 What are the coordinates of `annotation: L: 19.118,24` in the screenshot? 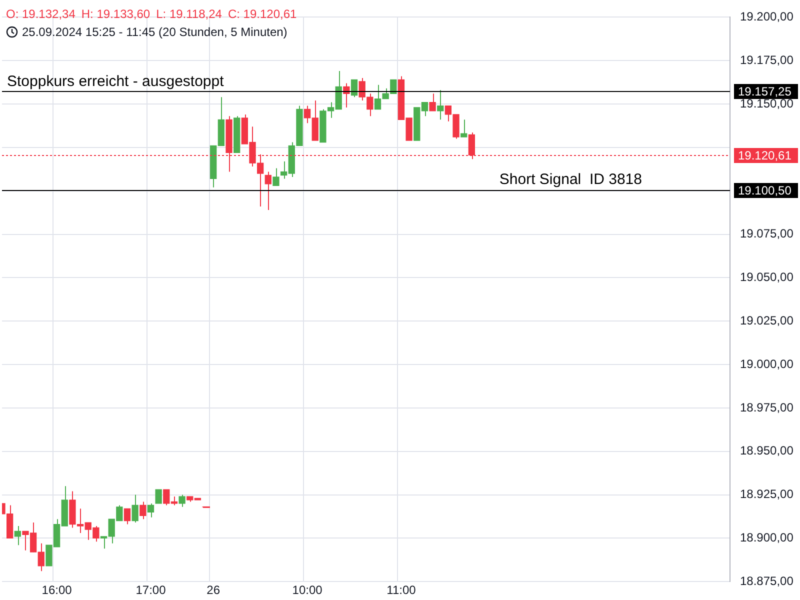 It's located at (189, 14).